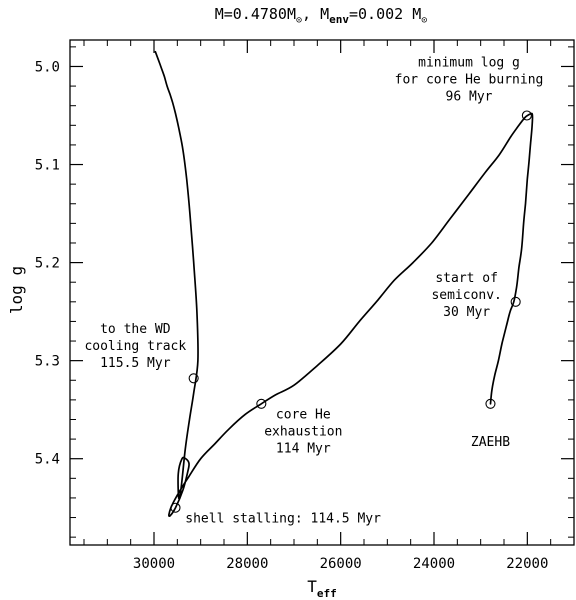 This screenshot has height=600, width=576. Describe the element at coordinates (490, 442) in the screenshot. I see `annotation-zaehb: ZAEHB` at that location.